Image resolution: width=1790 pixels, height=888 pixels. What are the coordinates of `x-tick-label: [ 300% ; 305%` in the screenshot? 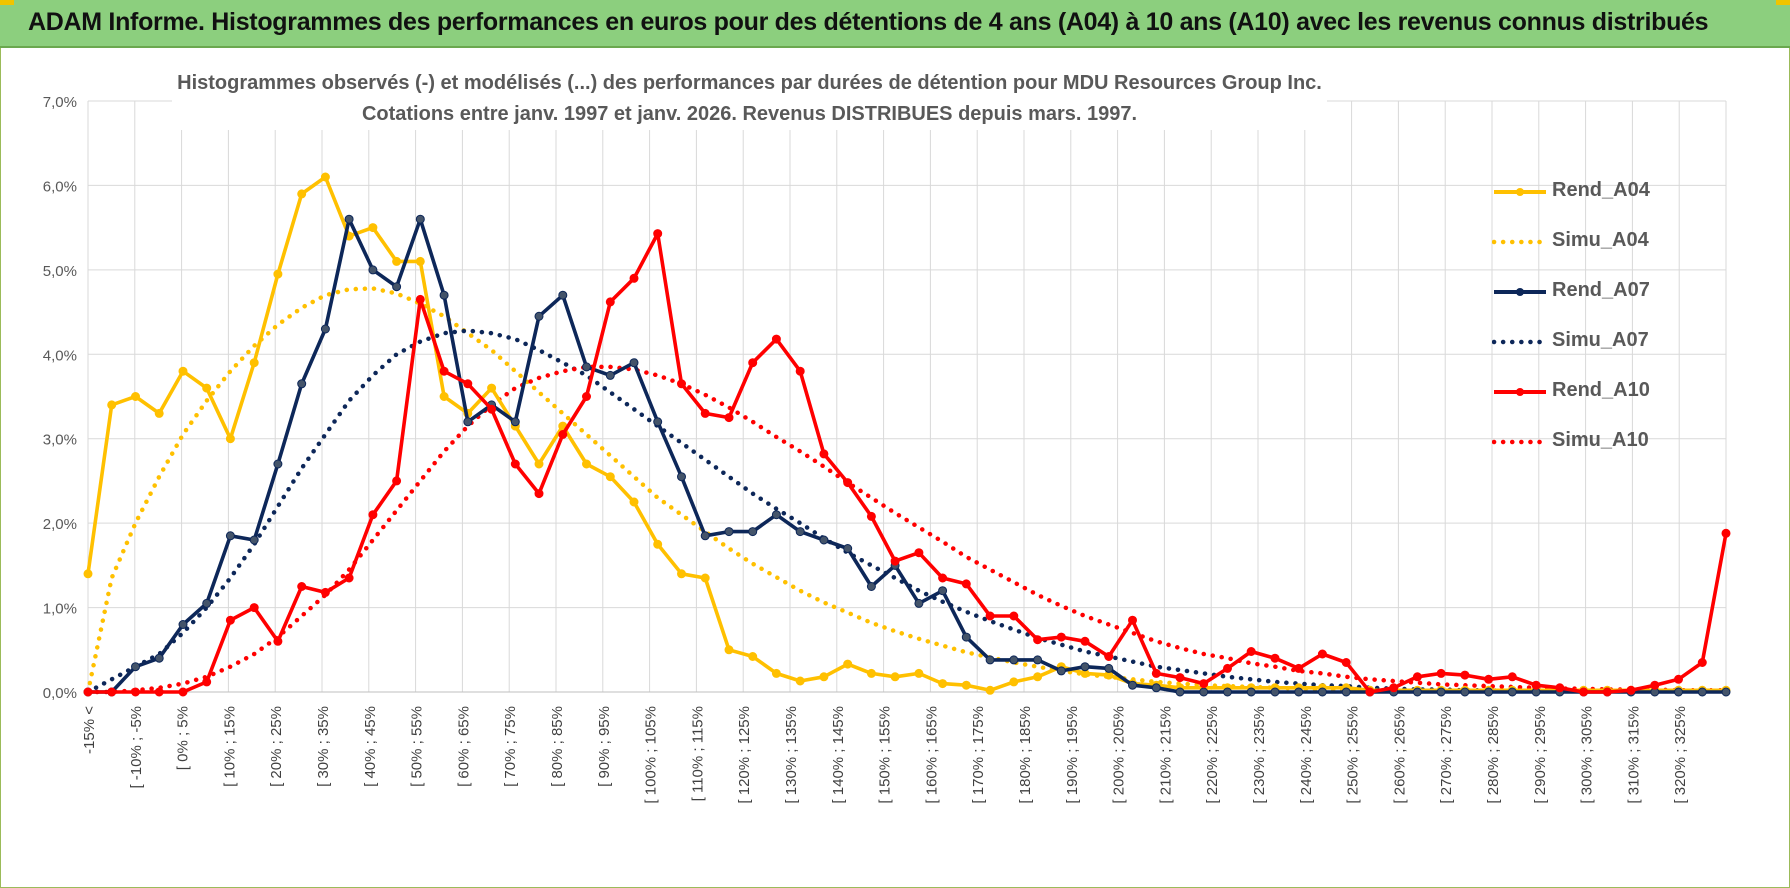 It's located at (1587, 755).